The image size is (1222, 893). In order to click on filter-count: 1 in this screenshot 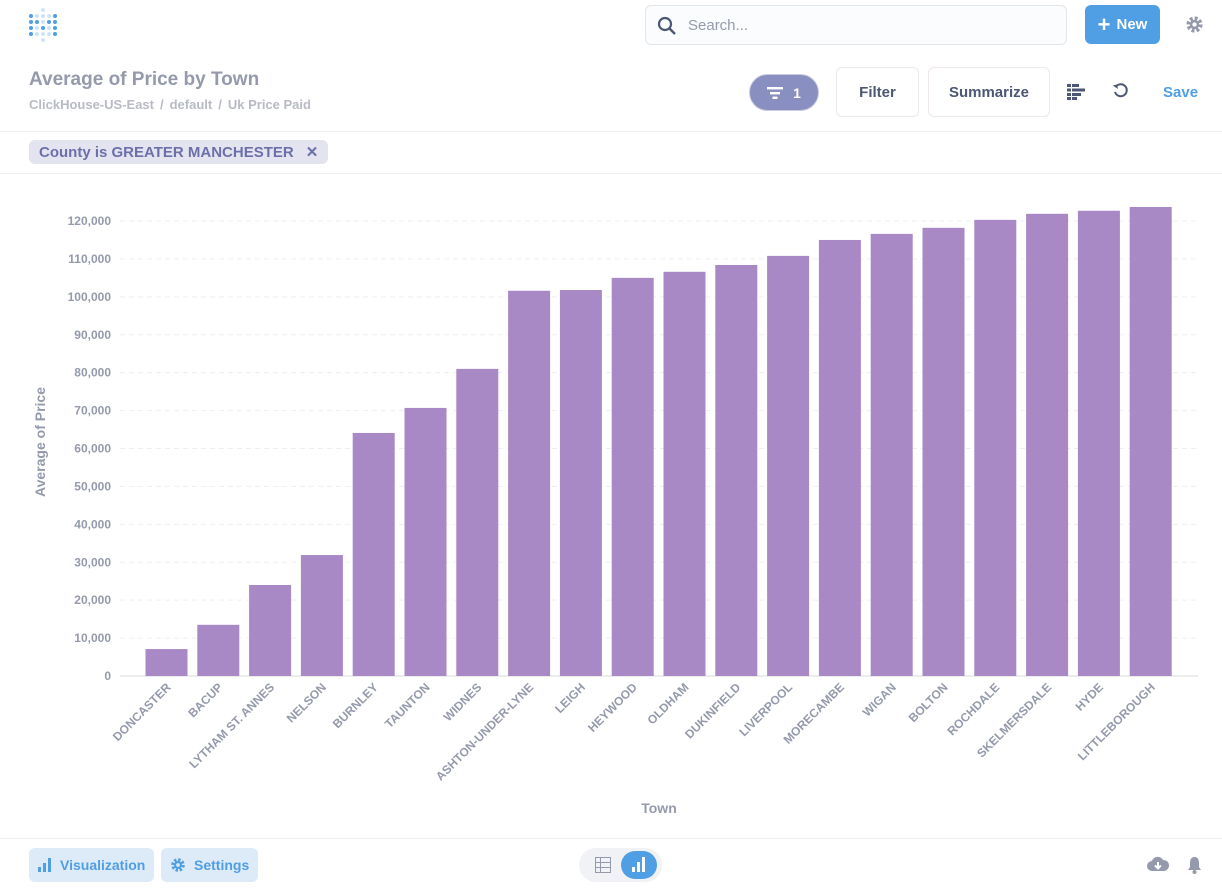, I will do `click(797, 92)`.